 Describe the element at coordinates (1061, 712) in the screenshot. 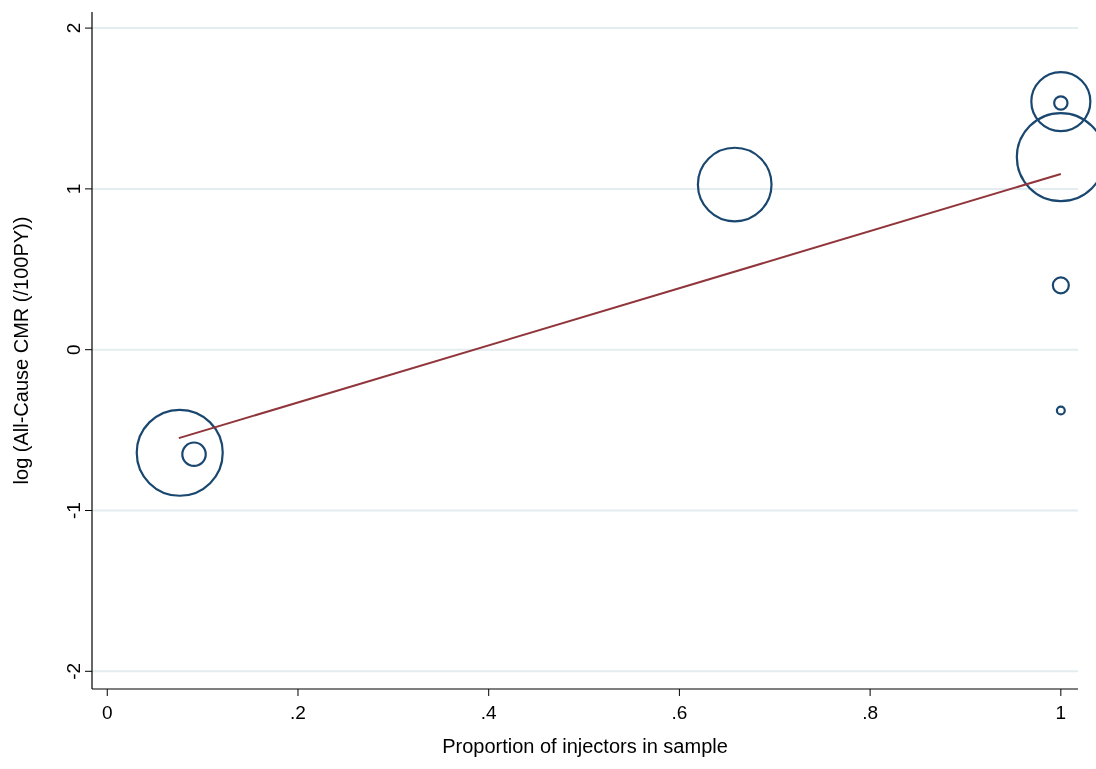

I see `x-tick-label: 1` at that location.